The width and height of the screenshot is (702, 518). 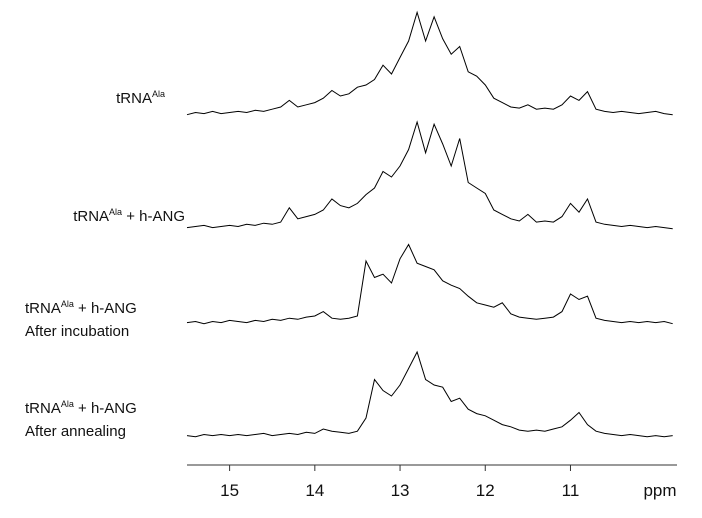 What do you see at coordinates (400, 490) in the screenshot?
I see `x-tick-label: 13` at bounding box center [400, 490].